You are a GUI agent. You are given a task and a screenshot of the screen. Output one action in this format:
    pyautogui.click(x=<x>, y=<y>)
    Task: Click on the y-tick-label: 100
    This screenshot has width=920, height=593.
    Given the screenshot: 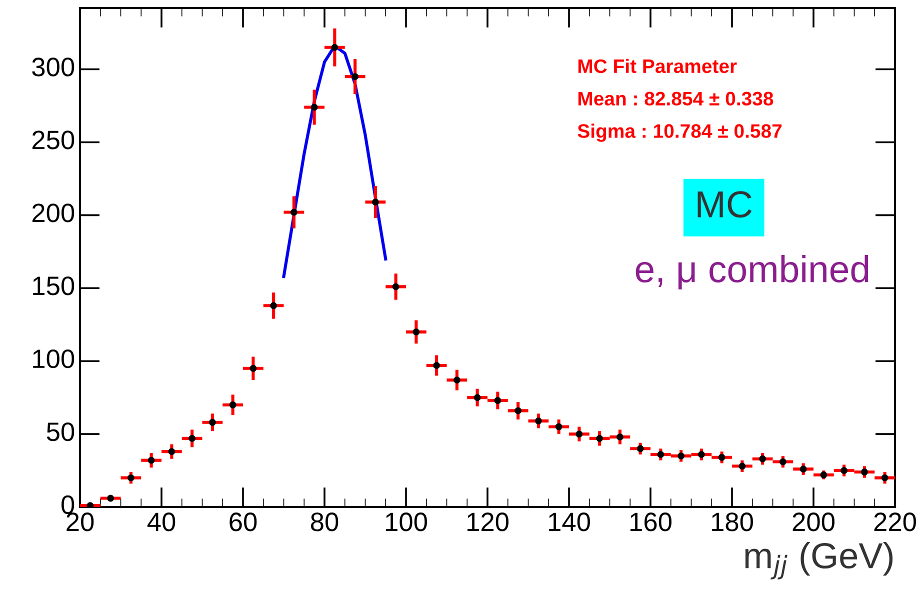 What is the action you would take?
    pyautogui.click(x=53, y=358)
    